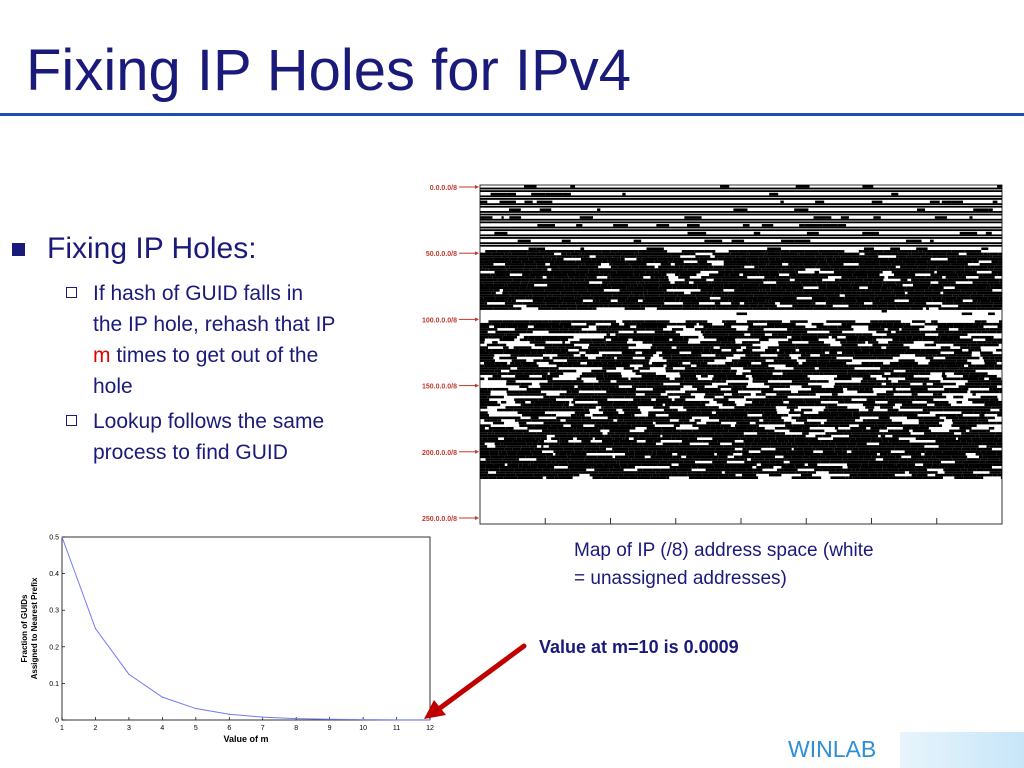 The width and height of the screenshot is (1024, 768). Describe the element at coordinates (363, 728) in the screenshot. I see `x-tick-label: 10` at that location.